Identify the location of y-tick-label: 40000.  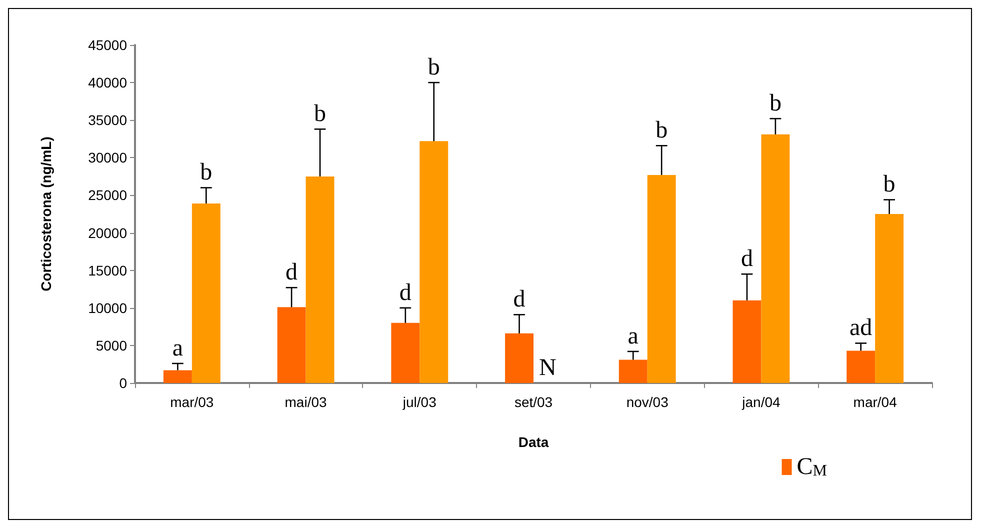
(108, 82).